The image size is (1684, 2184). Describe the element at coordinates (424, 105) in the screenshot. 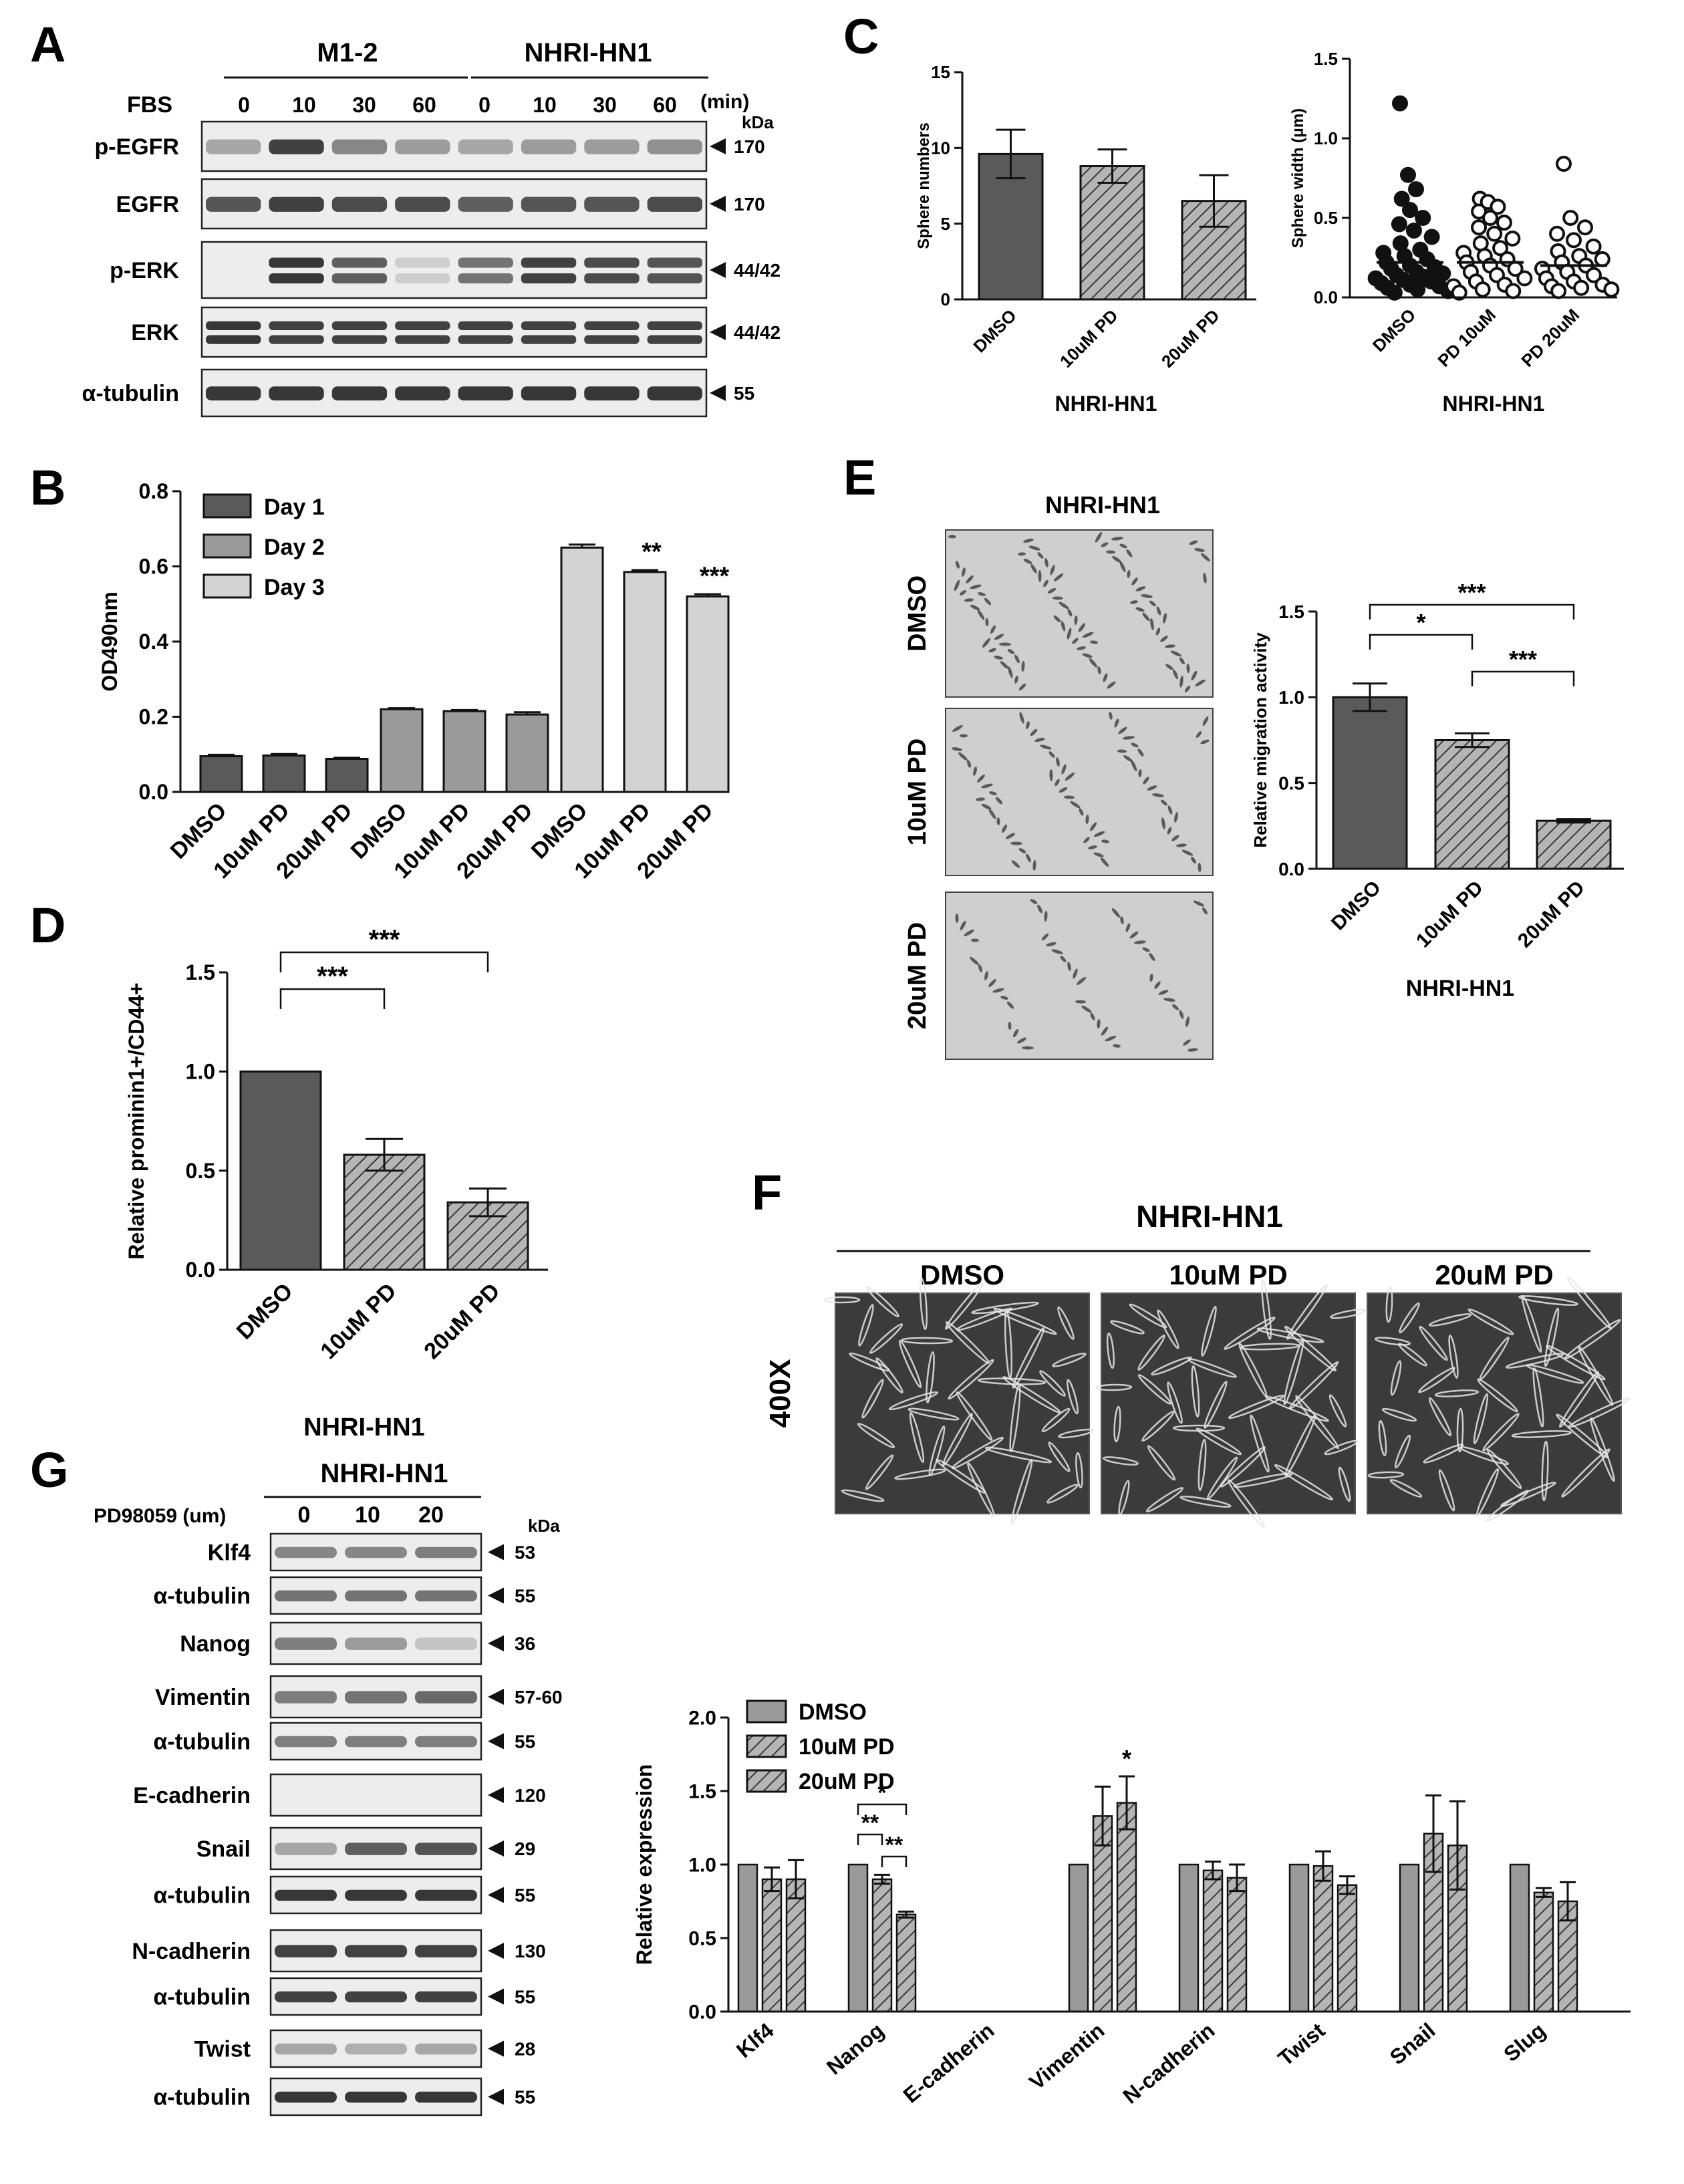

I see `panel-a-time-label: 60` at that location.